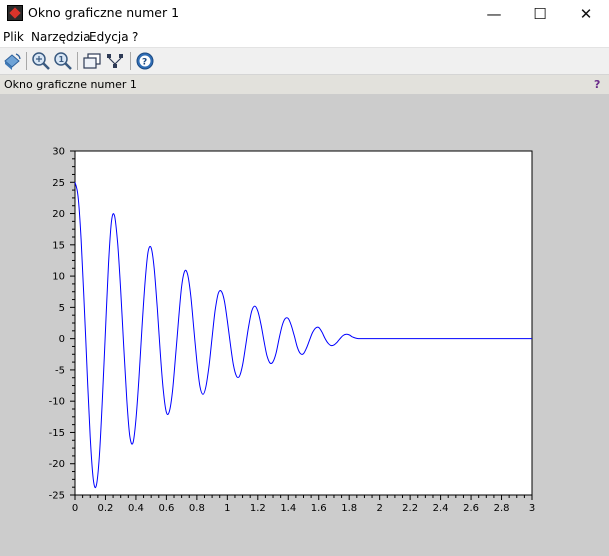 The height and width of the screenshot is (556, 609). What do you see at coordinates (109, 37) in the screenshot?
I see `menu-edycja: Edycja` at bounding box center [109, 37].